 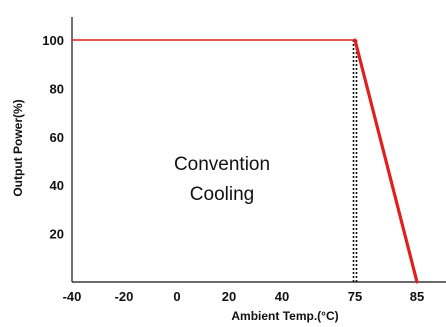 I want to click on y-tick-label: 100, so click(x=53, y=40).